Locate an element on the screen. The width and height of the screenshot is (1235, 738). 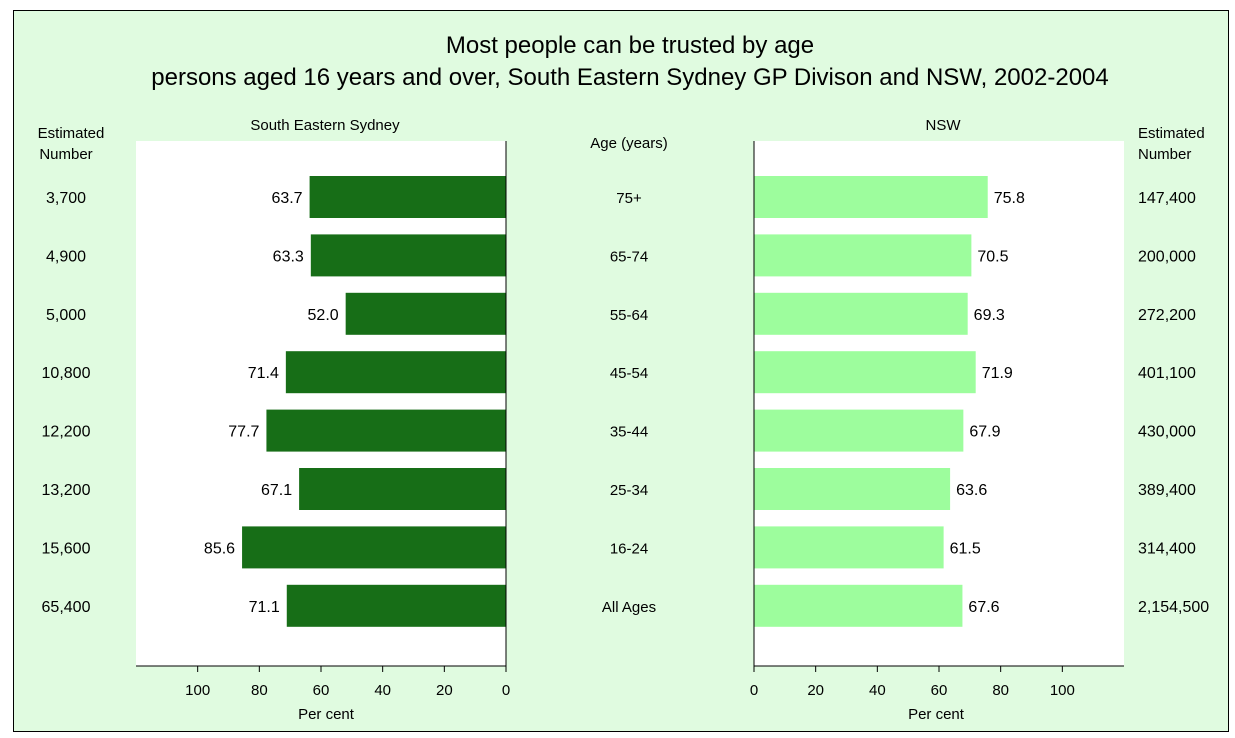
left-estimated-number: 13,200 is located at coordinates (66, 490).